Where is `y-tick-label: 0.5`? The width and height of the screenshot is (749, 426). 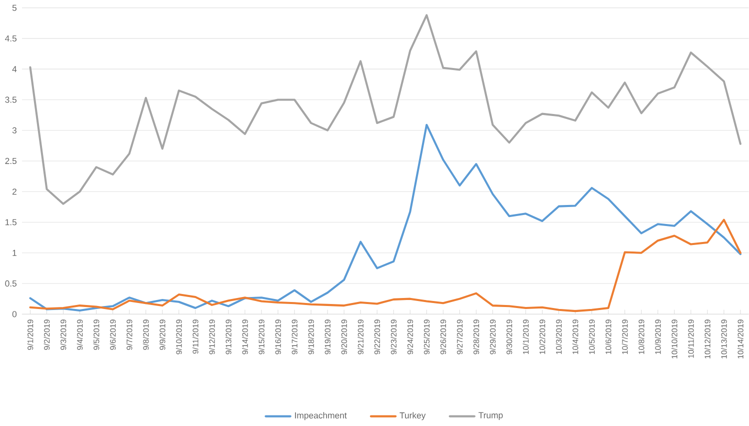
y-tick-label: 0.5 is located at coordinates (11, 283).